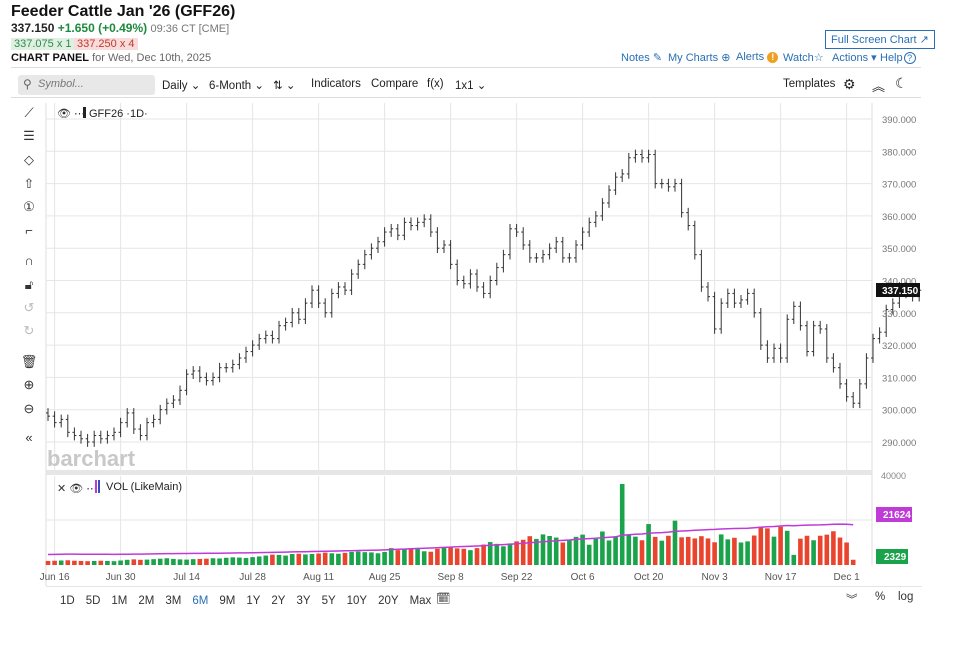 This screenshot has width=960, height=650. I want to click on fibonacci-tool-icon: ☰, so click(29, 135).